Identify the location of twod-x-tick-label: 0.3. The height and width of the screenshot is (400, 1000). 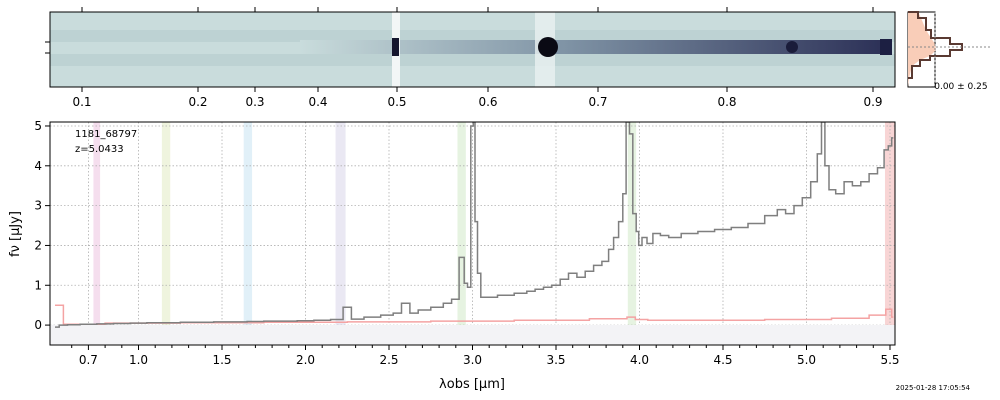
(254, 102).